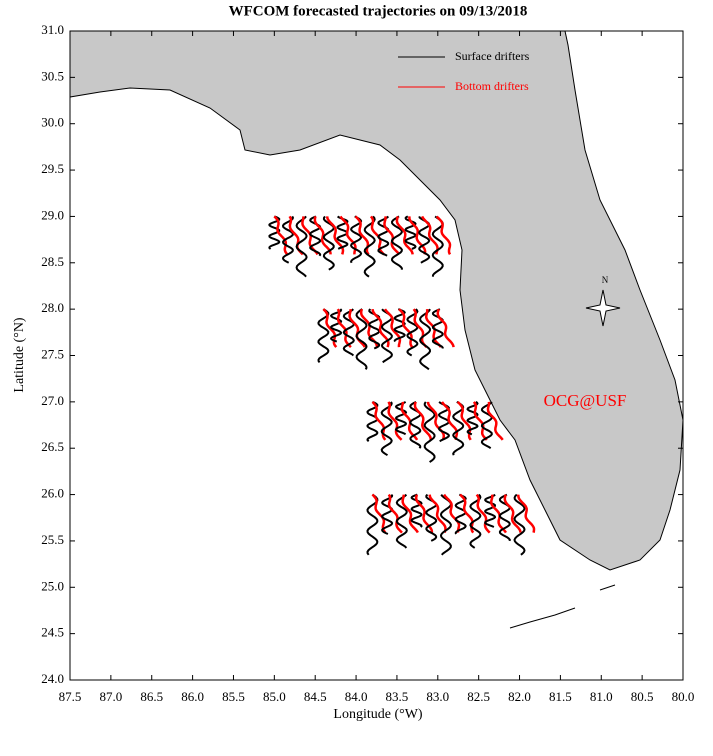 The image size is (713, 756). I want to click on x-tick-label: 82.5, so click(478, 696).